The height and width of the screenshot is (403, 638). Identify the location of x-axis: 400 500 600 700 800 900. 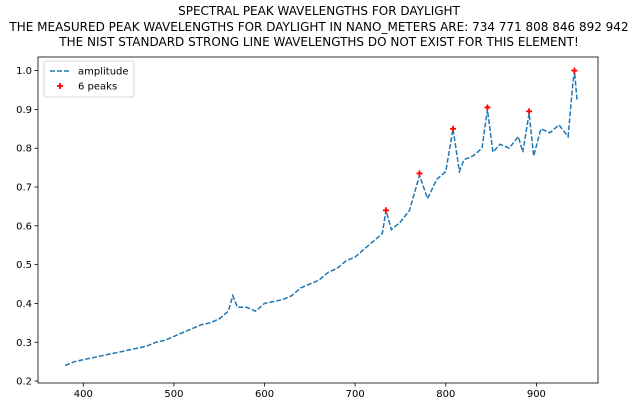
(310, 391).